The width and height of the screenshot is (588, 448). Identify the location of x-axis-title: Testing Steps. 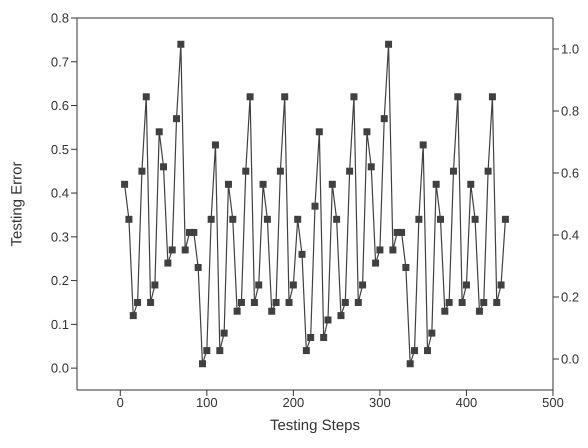
(315, 425).